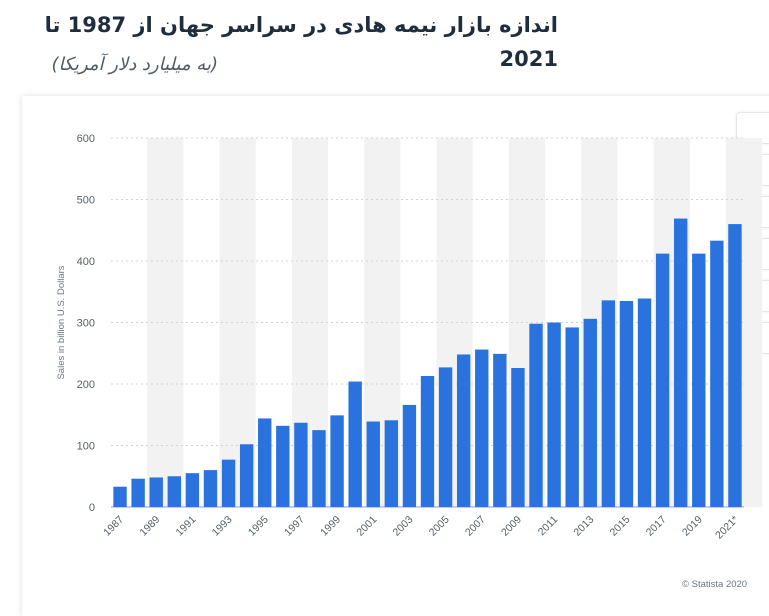  What do you see at coordinates (590, 412) in the screenshot?
I see `bar-2013` at bounding box center [590, 412].